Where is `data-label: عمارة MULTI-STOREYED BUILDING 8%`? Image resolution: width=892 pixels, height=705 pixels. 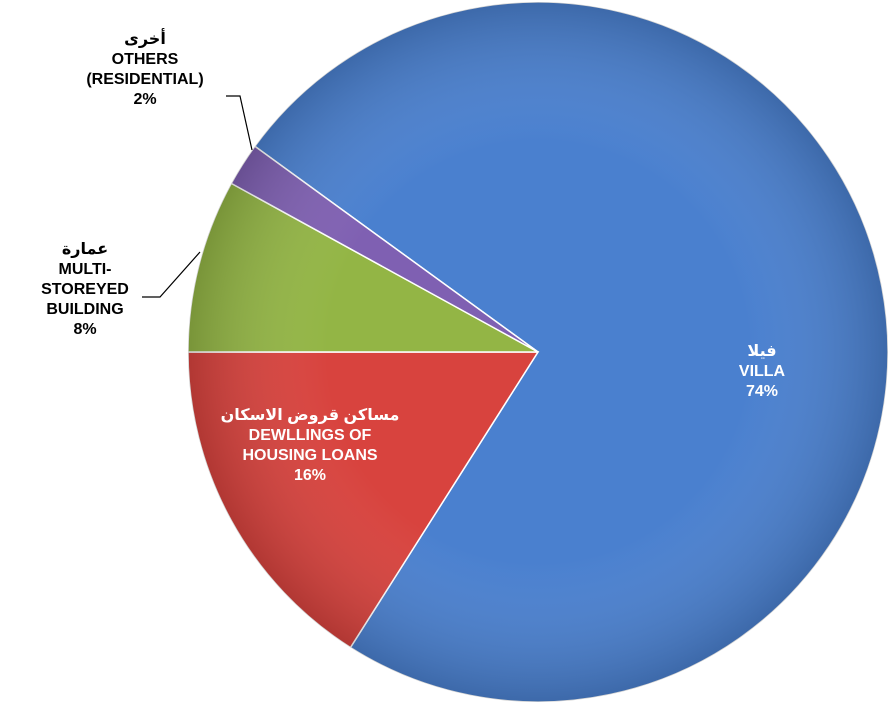 data-label: عمارة MULTI-STOREYED BUILDING 8% is located at coordinates (85, 290).